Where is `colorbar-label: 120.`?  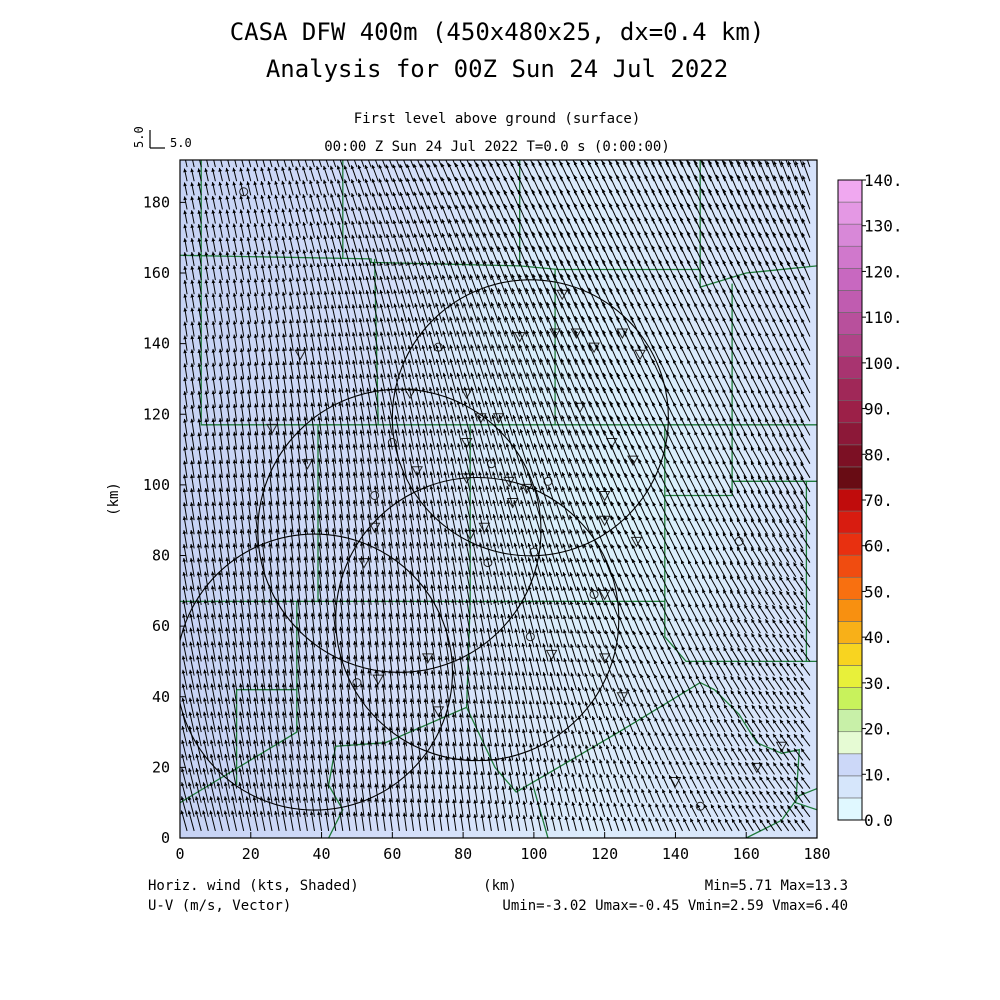
colorbar-label: 120. is located at coordinates (883, 271).